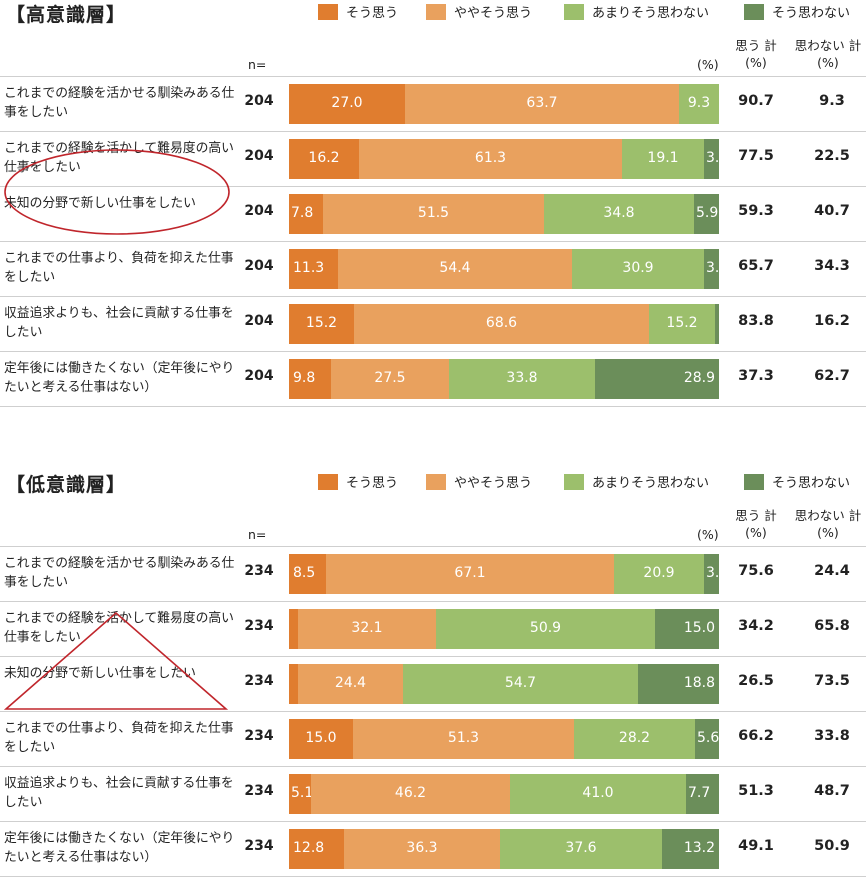  I want to click on percent-header: (%), so click(708, 64).